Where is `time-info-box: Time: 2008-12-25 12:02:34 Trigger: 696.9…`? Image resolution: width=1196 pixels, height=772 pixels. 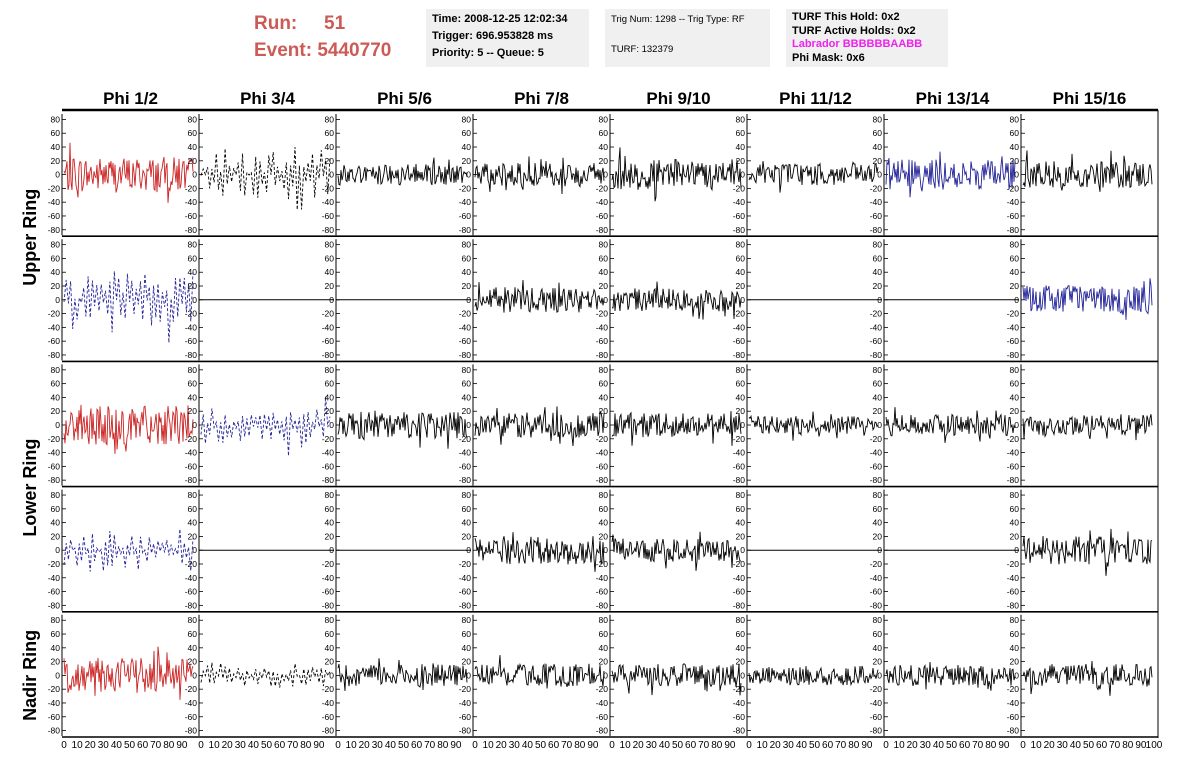
time-info-box: Time: 2008-12-25 12:02:34 Trigger: 696.9… is located at coordinates (507, 38).